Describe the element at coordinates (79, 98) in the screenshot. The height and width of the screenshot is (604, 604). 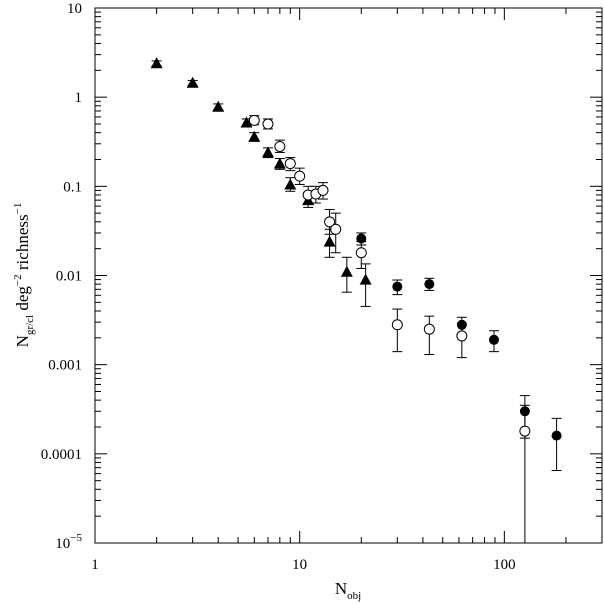
I see `y-tick-label: 1` at that location.